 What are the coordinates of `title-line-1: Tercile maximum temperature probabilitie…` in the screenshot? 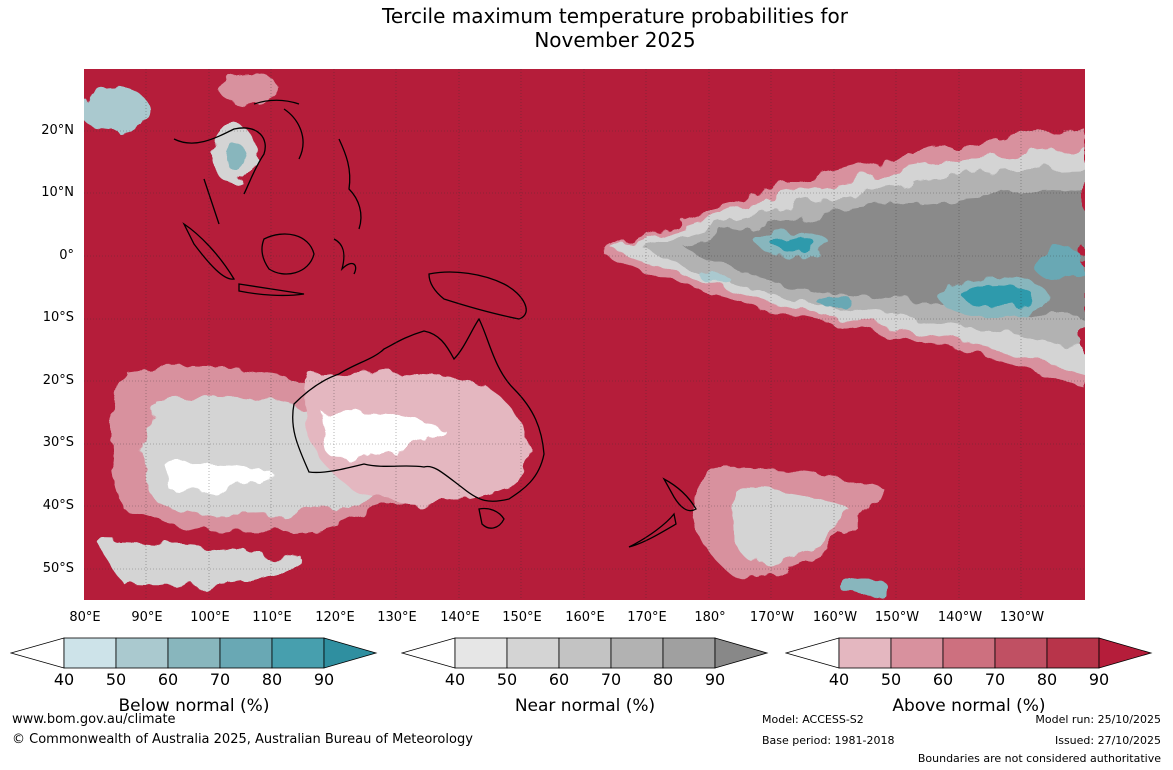 It's located at (615, 16).